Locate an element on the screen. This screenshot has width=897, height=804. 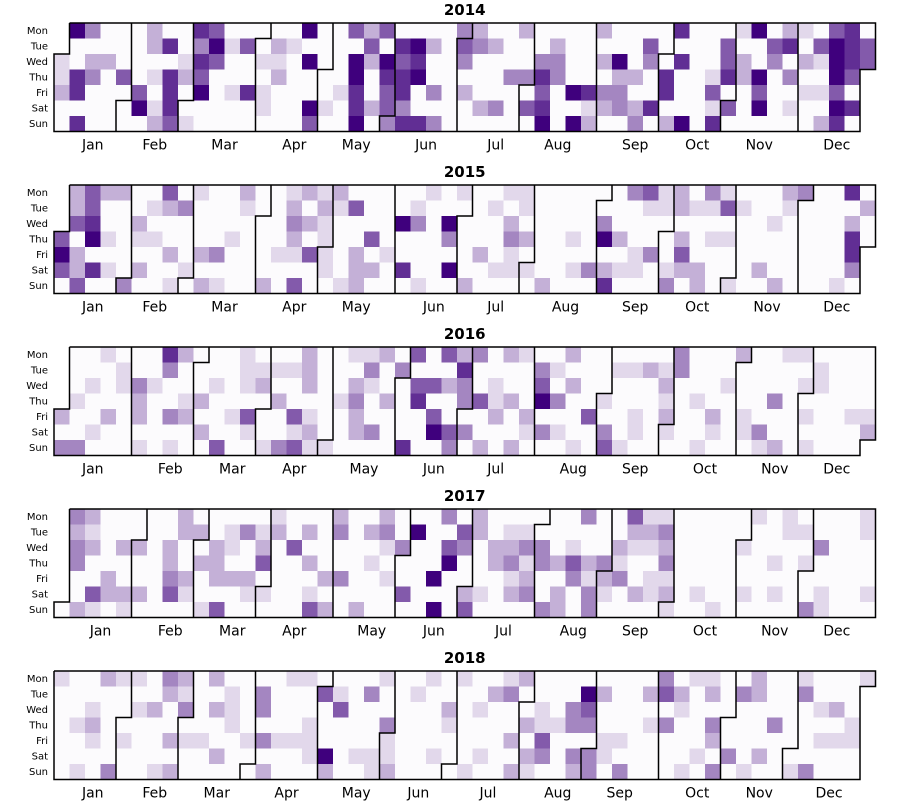
month-label-oct: Oct is located at coordinates (697, 308).